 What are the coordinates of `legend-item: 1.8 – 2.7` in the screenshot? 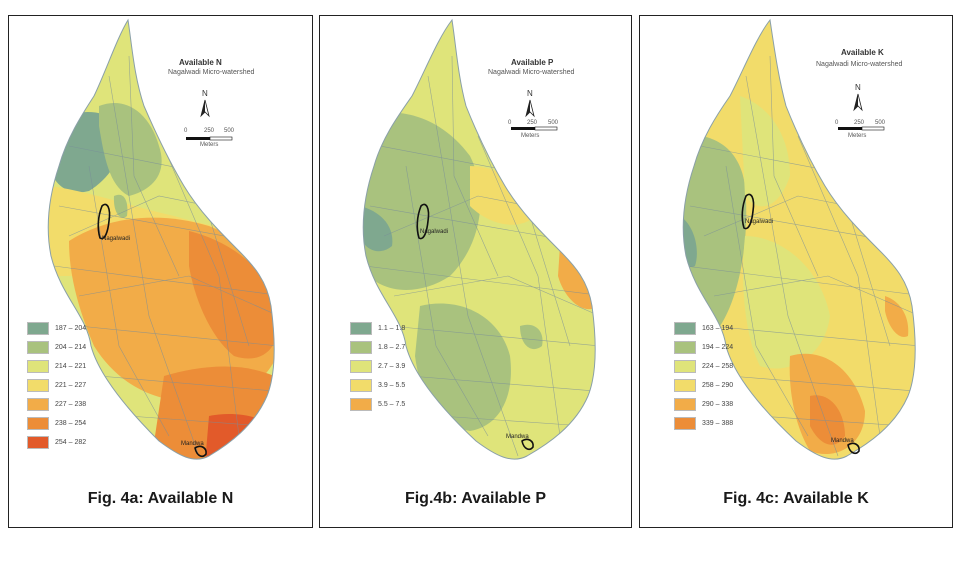 It's located at (377, 347).